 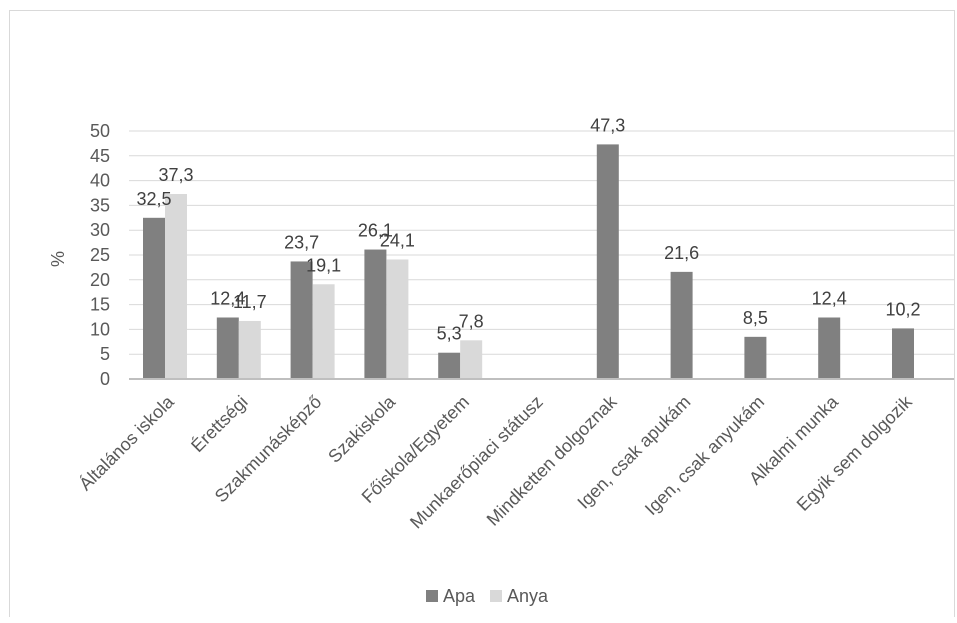 I want to click on data-label: 5,3, so click(x=449, y=334).